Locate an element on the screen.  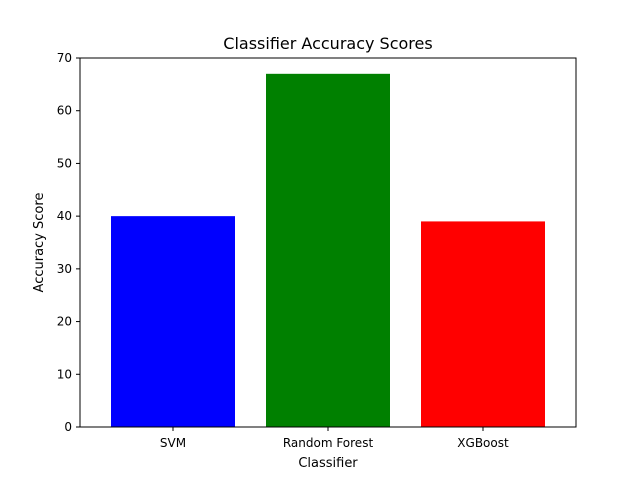
y-tick-label: 60 is located at coordinates (64, 111).